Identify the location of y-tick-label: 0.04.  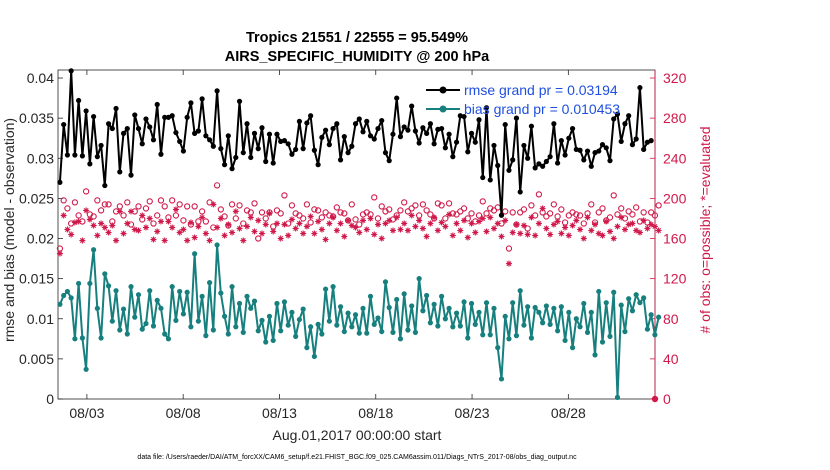
(40, 78).